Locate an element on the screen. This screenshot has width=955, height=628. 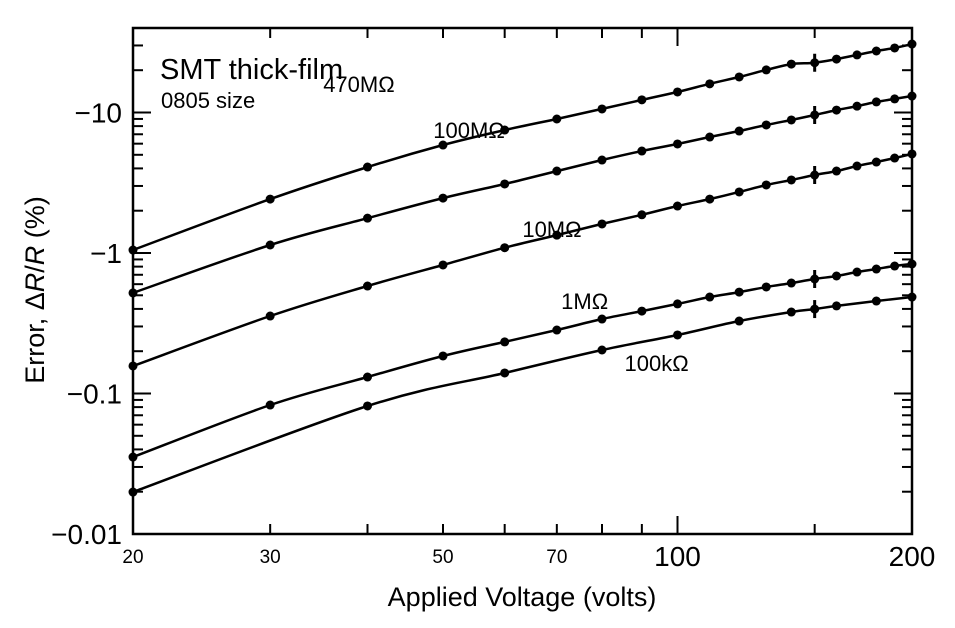
y-tick-label: −10 is located at coordinates (99, 113).